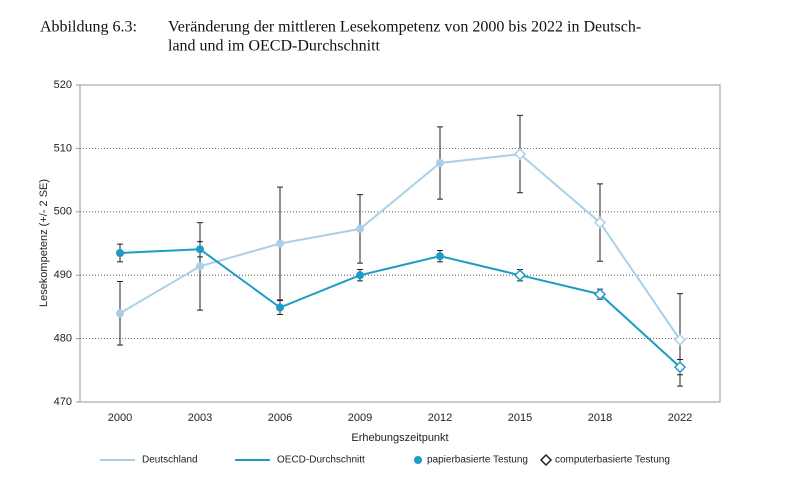 This screenshot has height=495, width=800. I want to click on figure-label: Abbildung 6.3:, so click(88, 27).